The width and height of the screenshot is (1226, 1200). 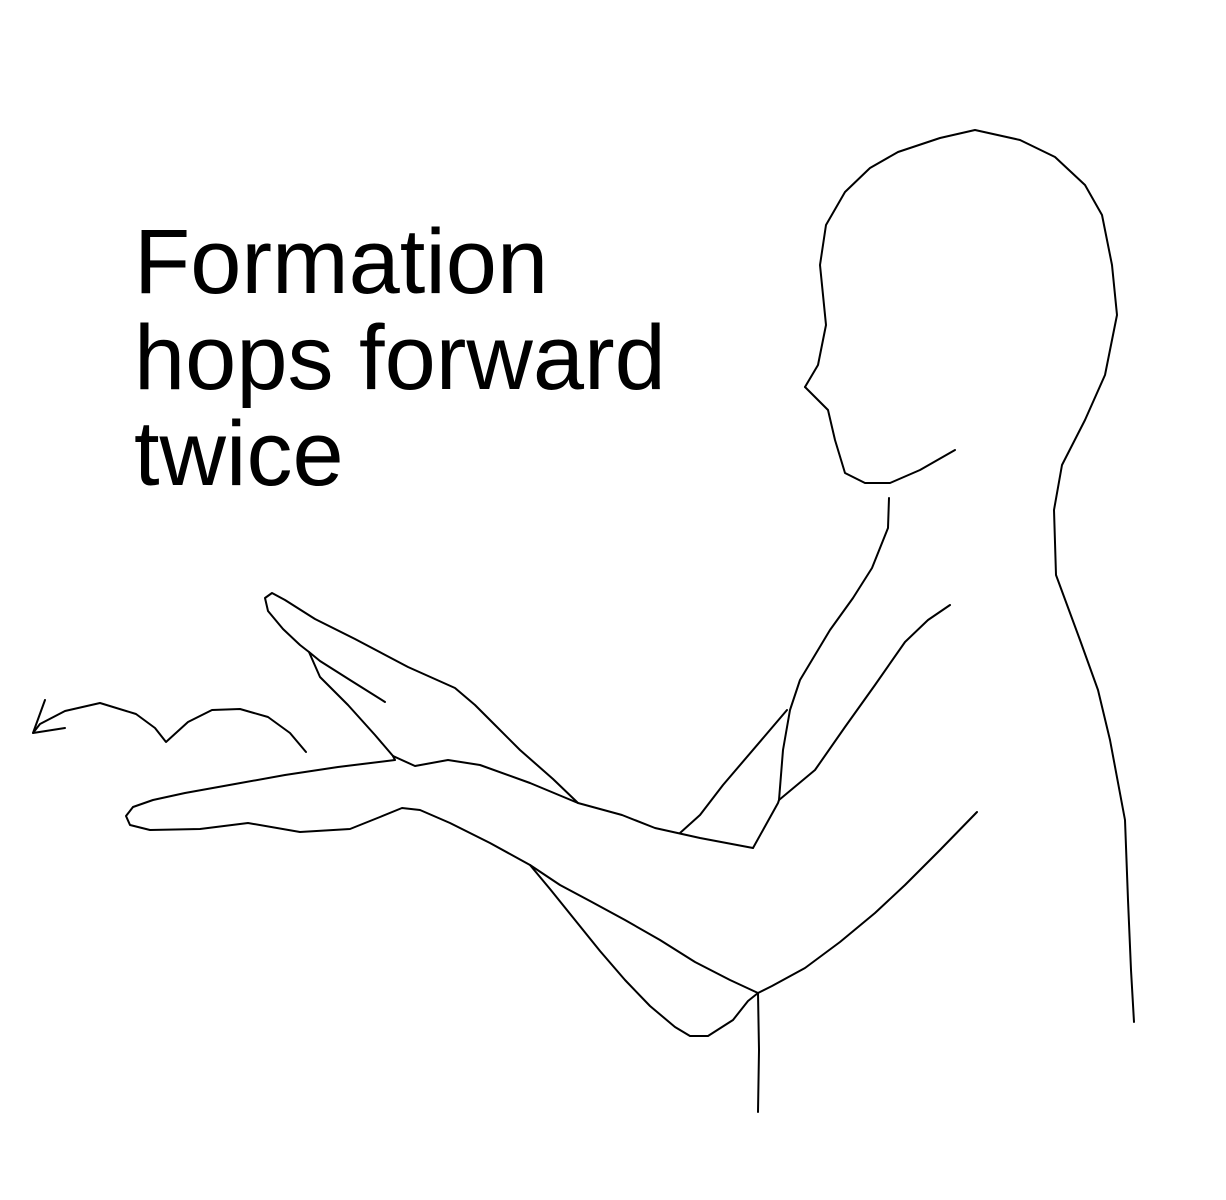 I want to click on forearm-top-line, so click(x=573, y=802).